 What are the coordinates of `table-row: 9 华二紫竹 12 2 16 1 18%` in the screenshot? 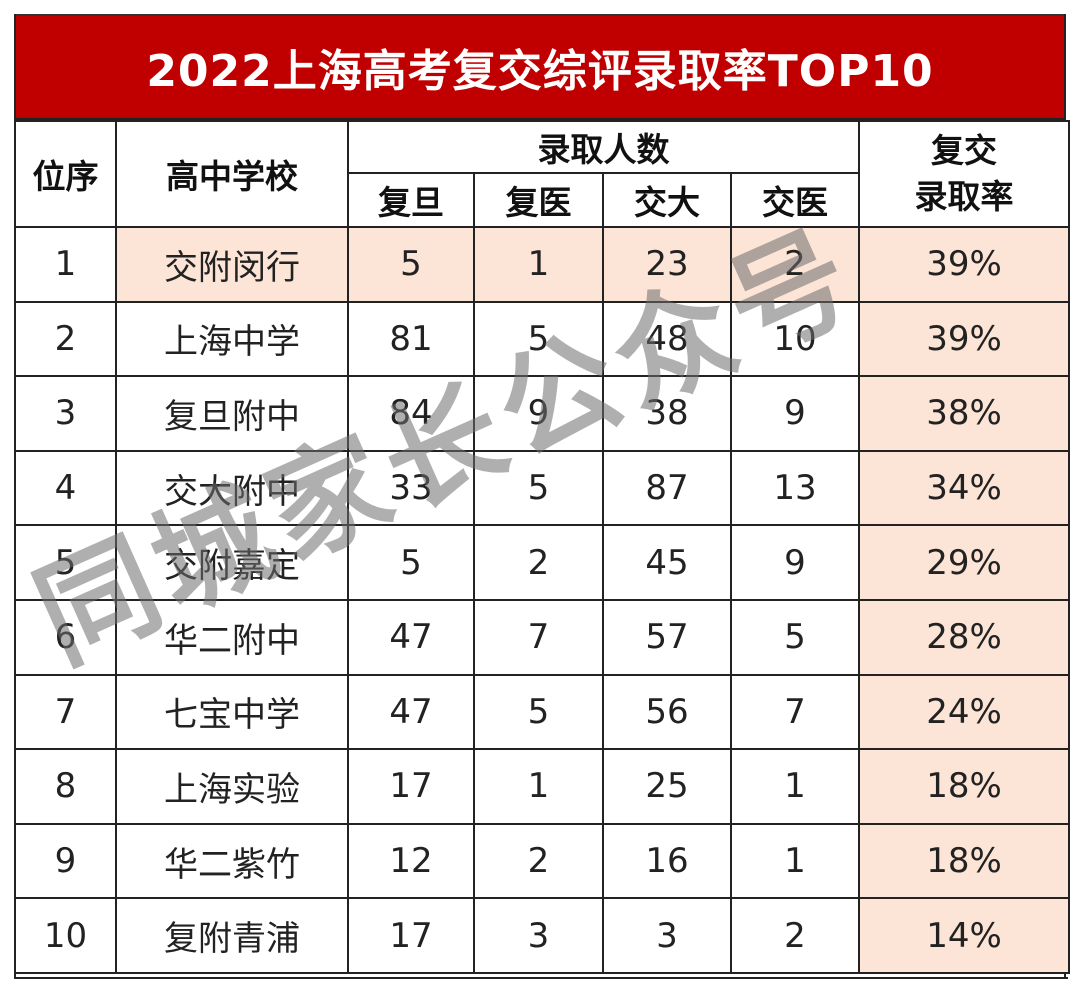 It's located at (542, 861).